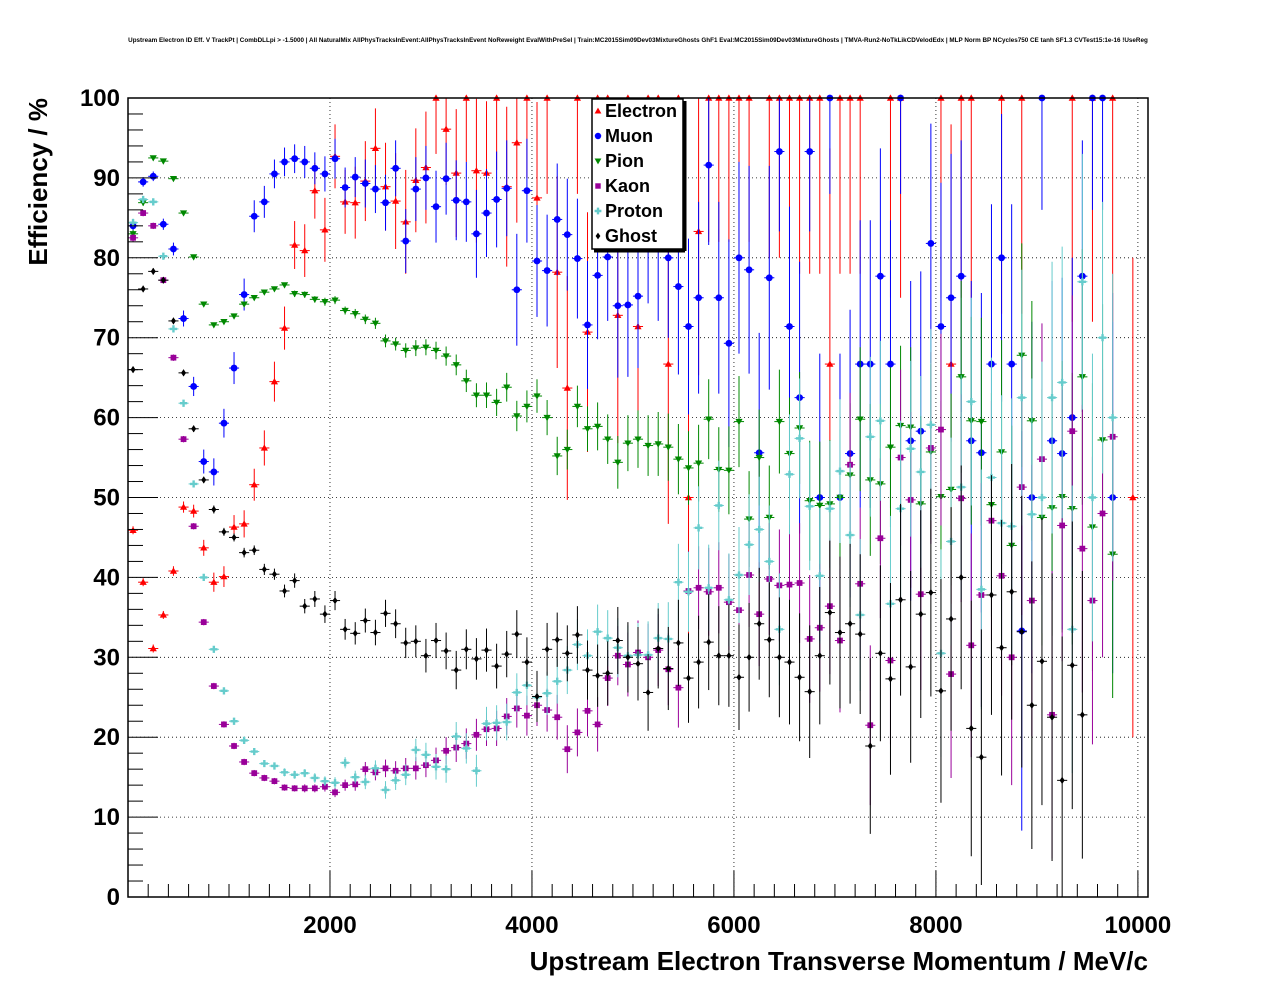 Image resolution: width=1276 pixels, height=996 pixels. Describe the element at coordinates (634, 211) in the screenshot. I see `legend-label-proton: Proton` at that location.